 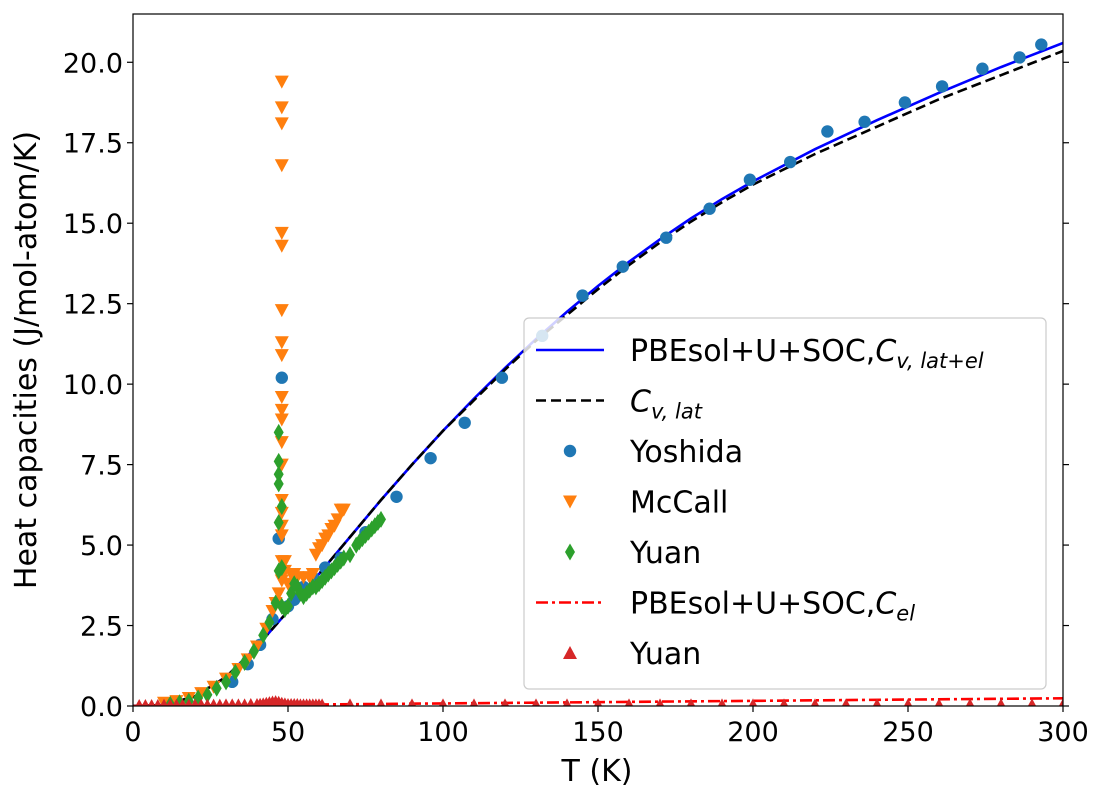 What do you see at coordinates (93, 305) in the screenshot?
I see `y-tick-label: 12.5` at bounding box center [93, 305].